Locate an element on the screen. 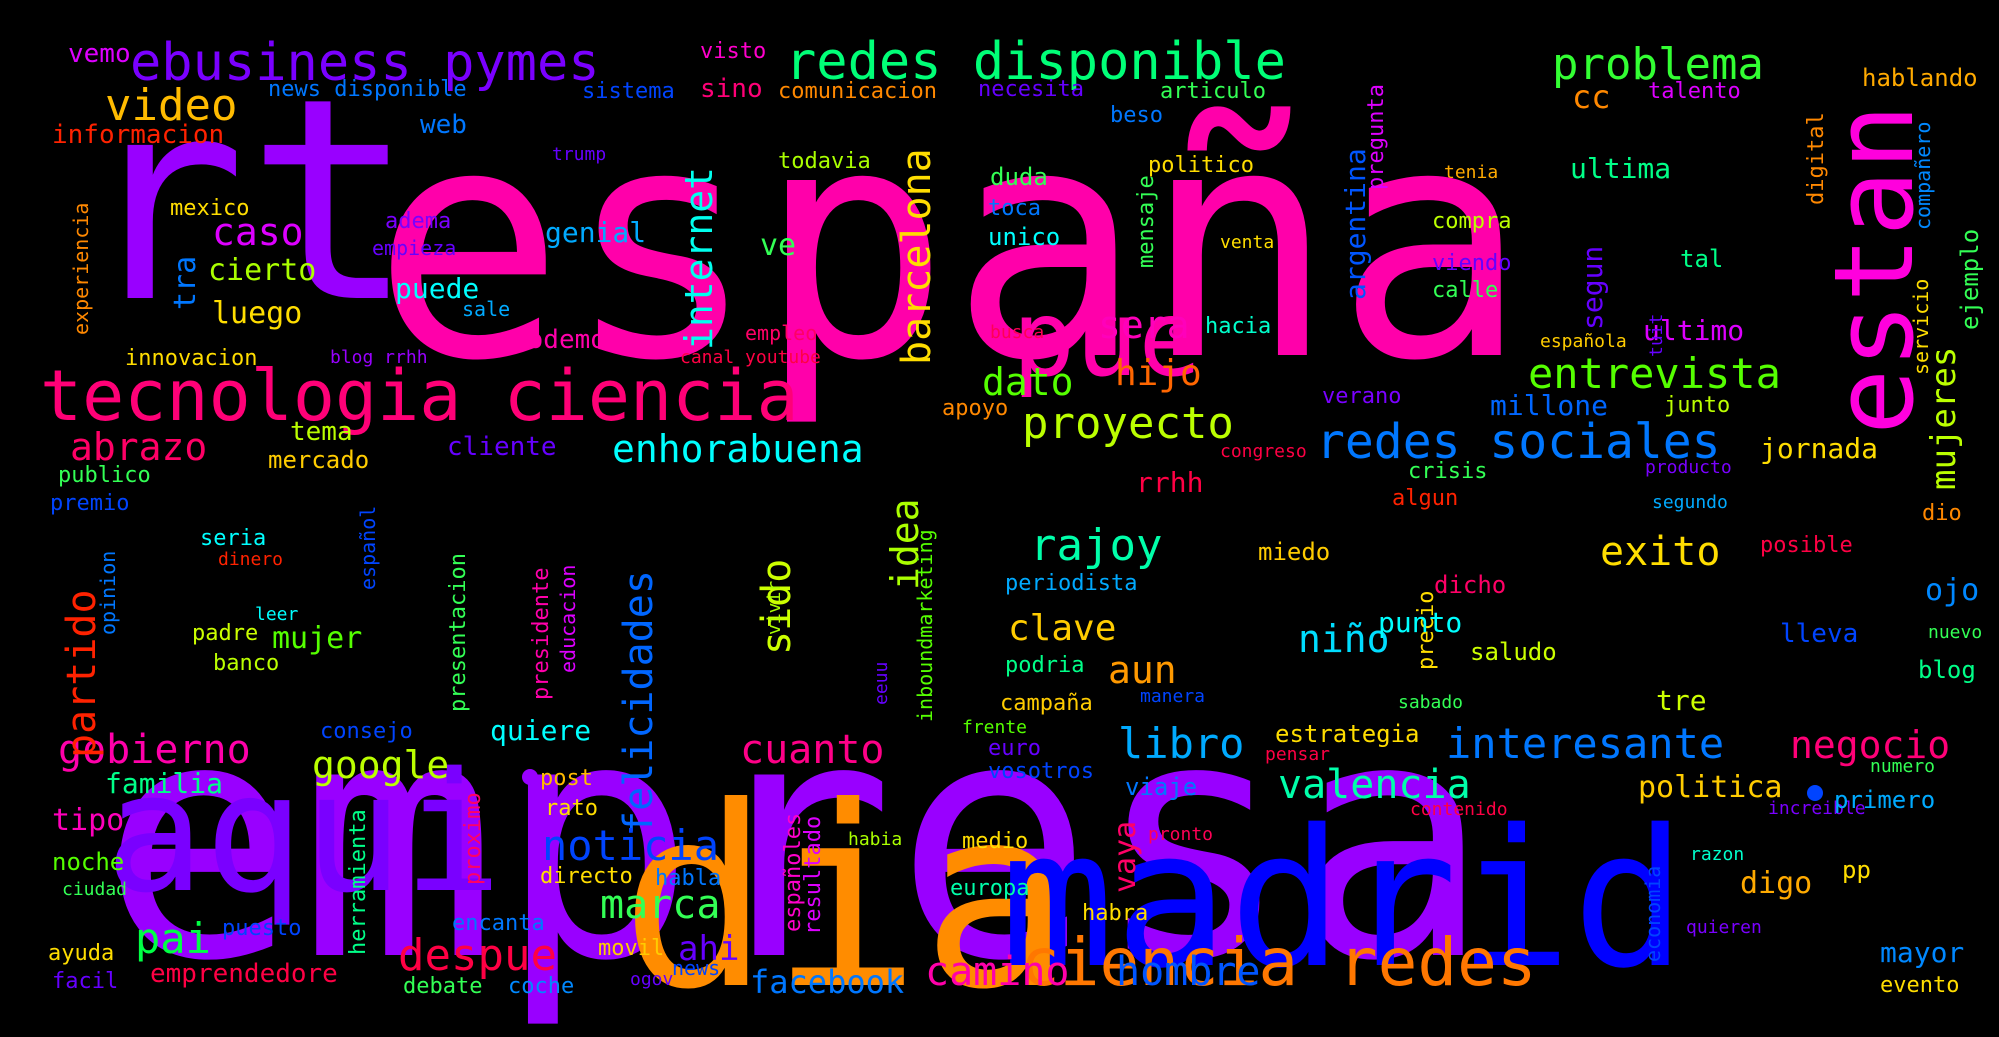 The image size is (1999, 1037). word-beso: beso is located at coordinates (1136, 115).